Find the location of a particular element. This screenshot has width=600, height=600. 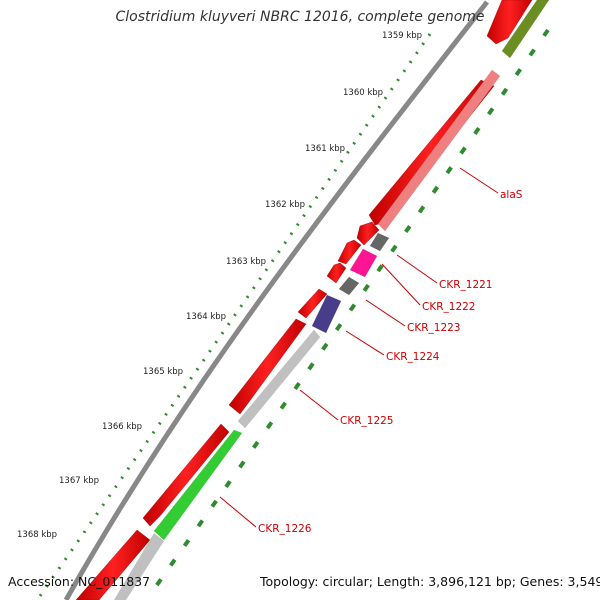

scale-tick-label: 1366 kbp is located at coordinates (122, 427).